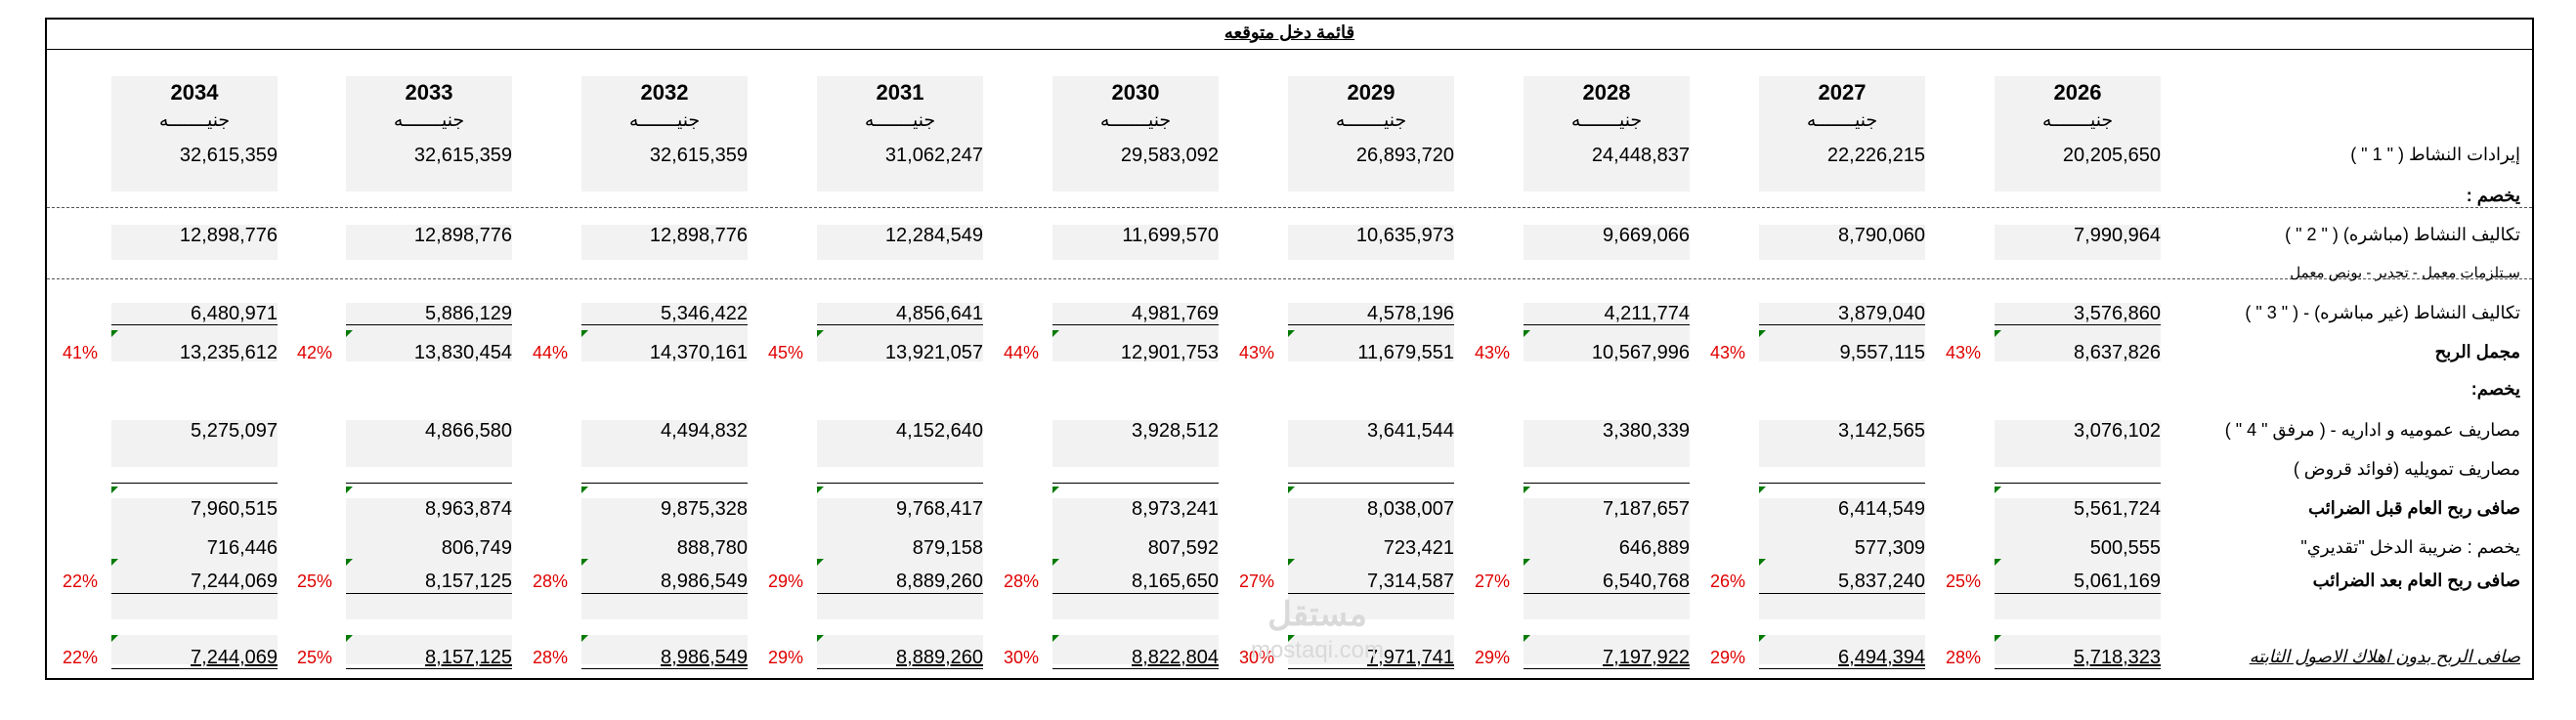 Image resolution: width=2576 pixels, height=720 pixels. Describe the element at coordinates (1256, 581) in the screenshot. I see `pct-after-tax-2029: 27%` at that location.